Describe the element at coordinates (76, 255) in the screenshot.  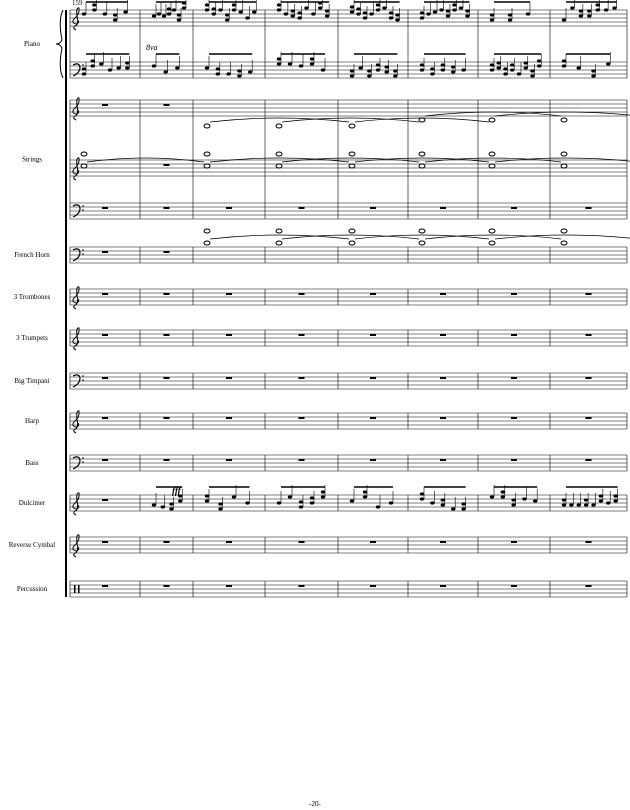
I see `bass-clef` at that location.